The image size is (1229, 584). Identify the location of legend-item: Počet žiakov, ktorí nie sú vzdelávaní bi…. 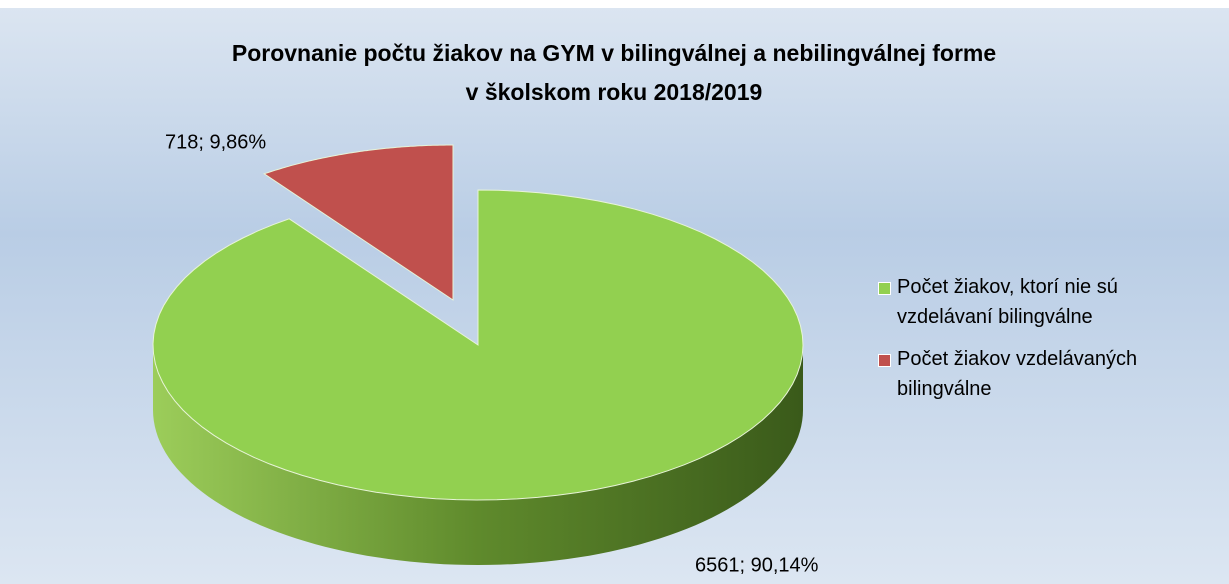
(1045, 302).